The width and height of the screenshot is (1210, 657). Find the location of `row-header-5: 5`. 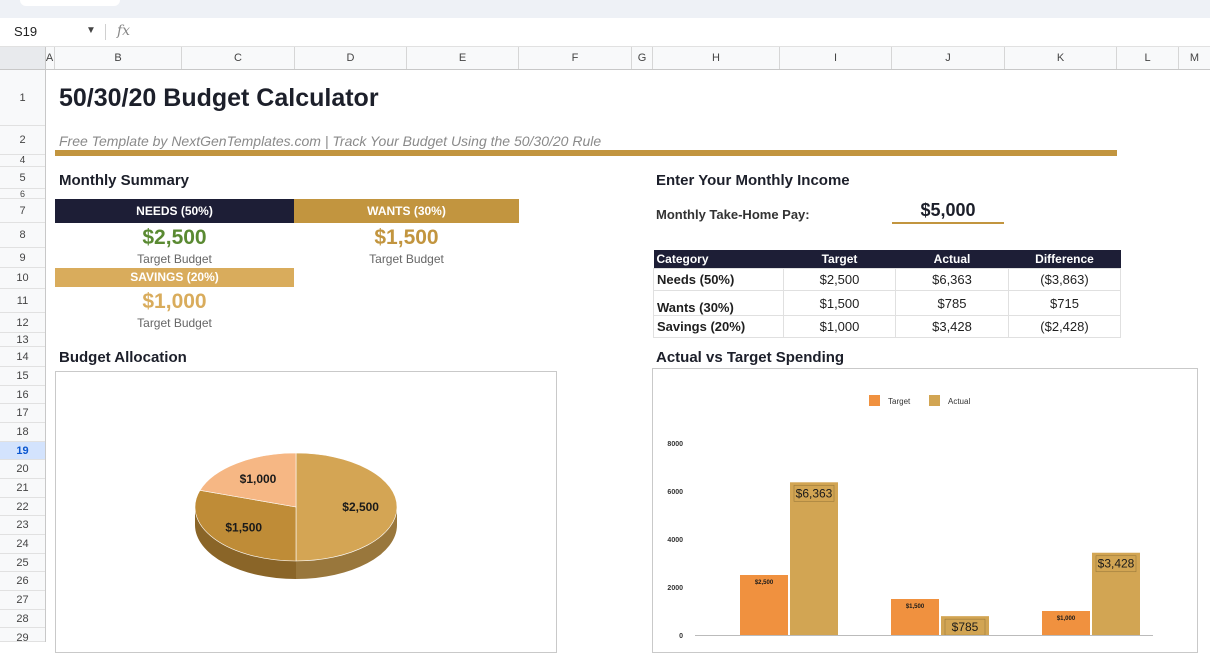

row-header-5: 5 is located at coordinates (22, 178).